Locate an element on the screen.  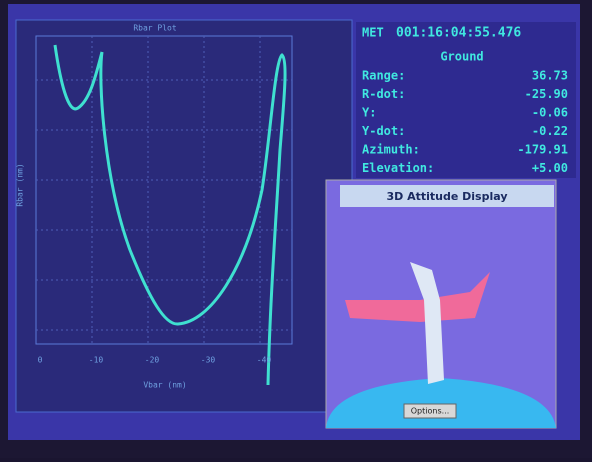
readout-panel is located at coordinates (466, 100).